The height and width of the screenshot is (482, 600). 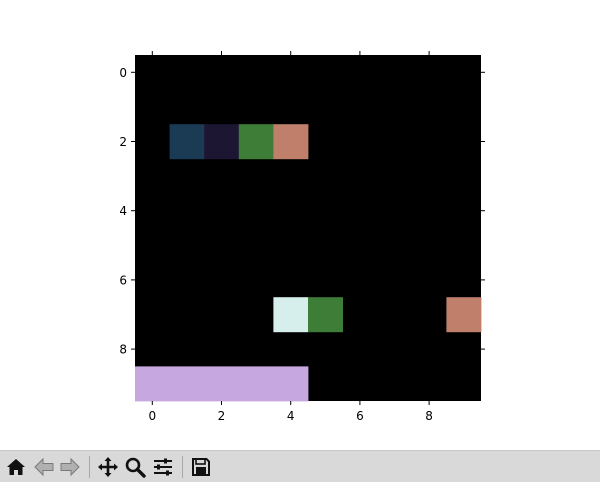 I want to click on forward-arrow-icon, so click(x=70, y=467).